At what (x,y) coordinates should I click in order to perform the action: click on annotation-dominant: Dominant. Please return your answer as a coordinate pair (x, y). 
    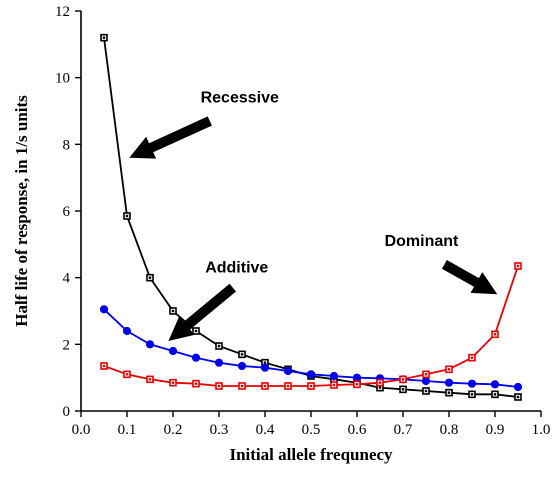
    Looking at the image, I should click on (422, 241).